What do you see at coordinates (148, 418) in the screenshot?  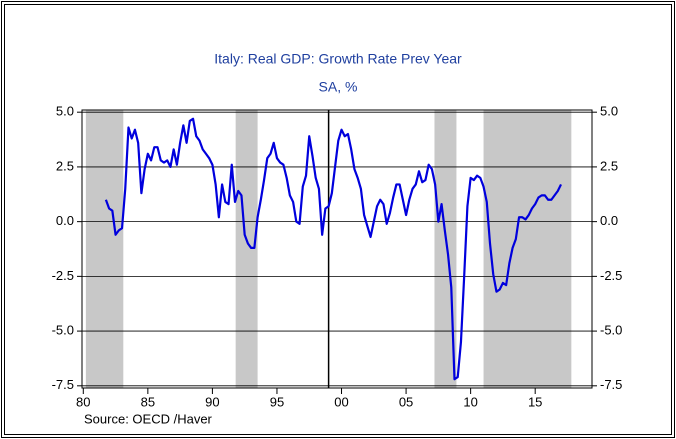 I see `source-note: Source: OECD /Haver` at bounding box center [148, 418].